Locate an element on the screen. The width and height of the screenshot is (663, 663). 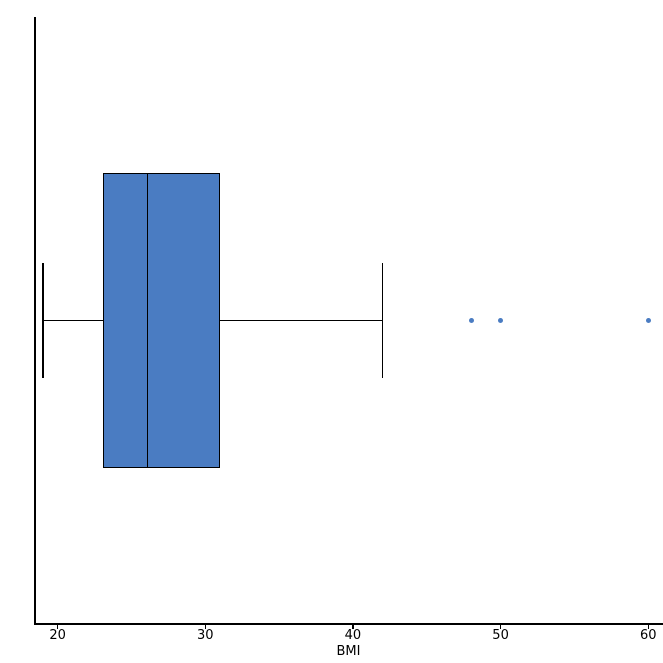
median-line is located at coordinates (147, 320).